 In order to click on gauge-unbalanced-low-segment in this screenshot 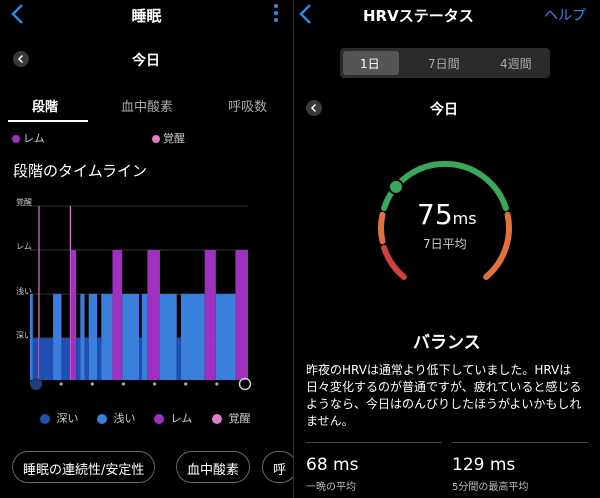, I will do `click(382, 228)`.